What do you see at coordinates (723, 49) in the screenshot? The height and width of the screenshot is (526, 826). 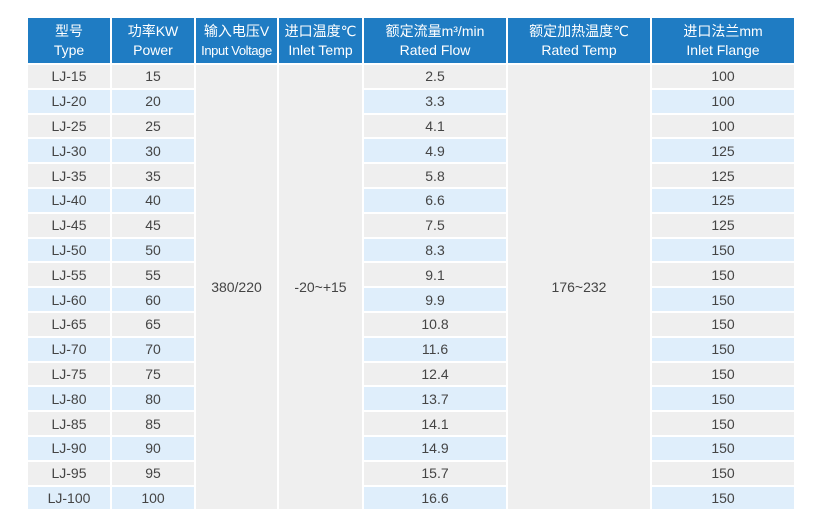 I see `header-en: Inlet Flange` at bounding box center [723, 49].